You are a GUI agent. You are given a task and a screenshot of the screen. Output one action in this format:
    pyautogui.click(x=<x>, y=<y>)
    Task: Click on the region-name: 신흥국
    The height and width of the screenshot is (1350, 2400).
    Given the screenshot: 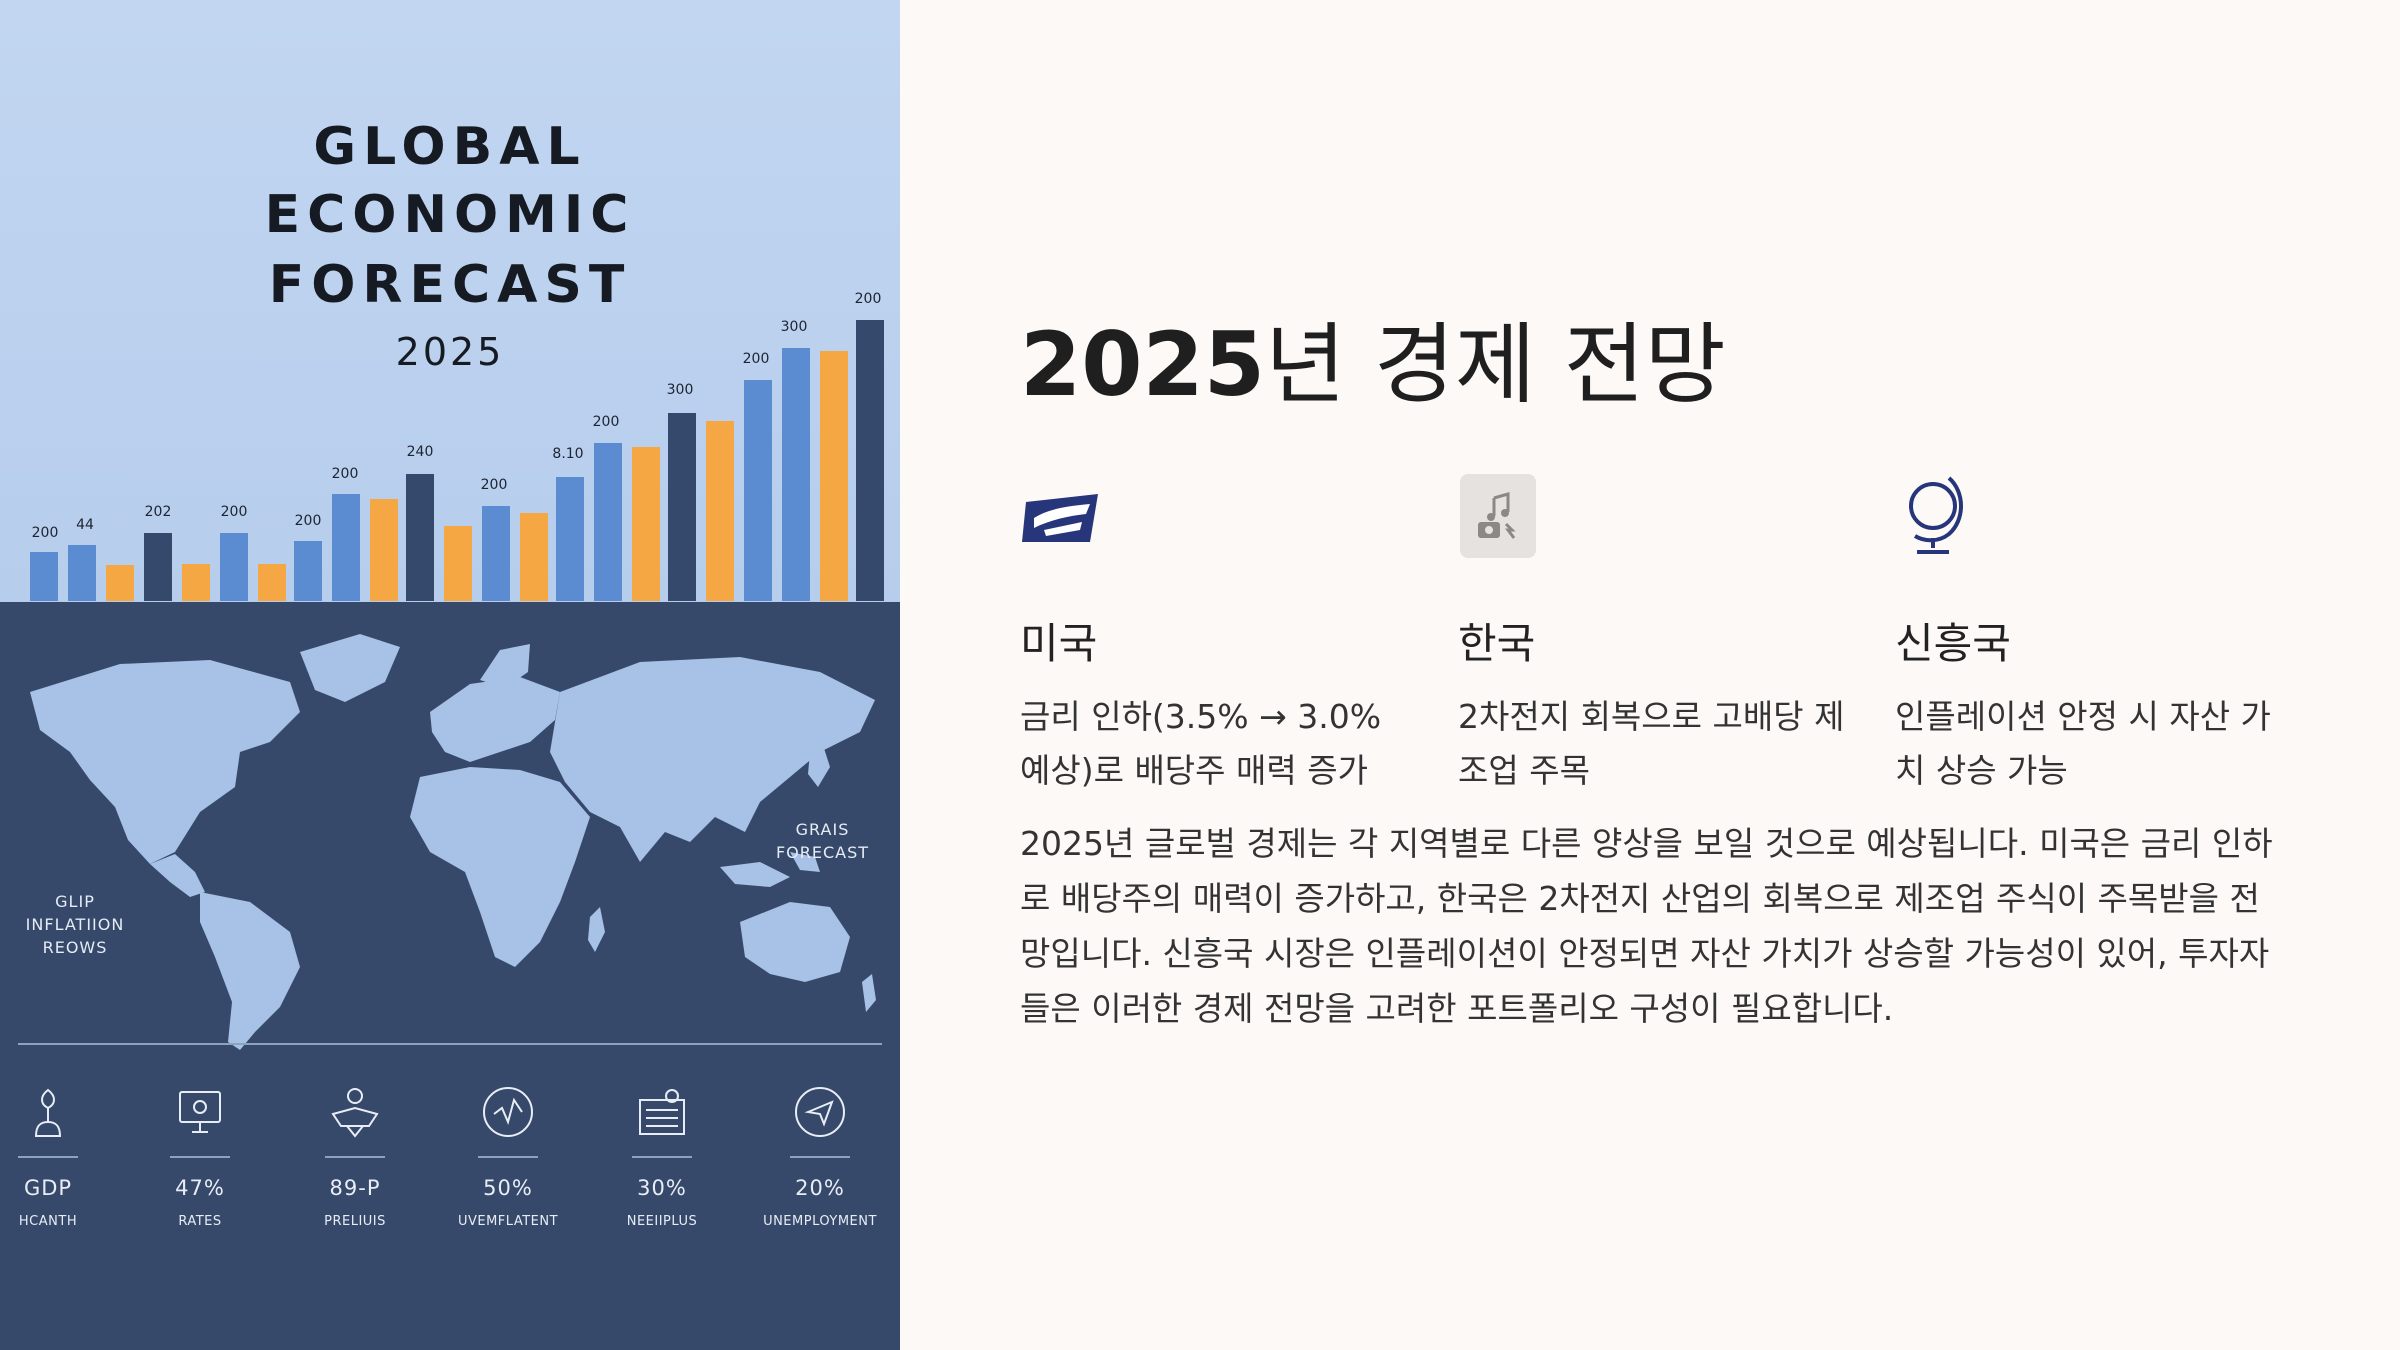 What is the action you would take?
    pyautogui.click(x=1953, y=643)
    